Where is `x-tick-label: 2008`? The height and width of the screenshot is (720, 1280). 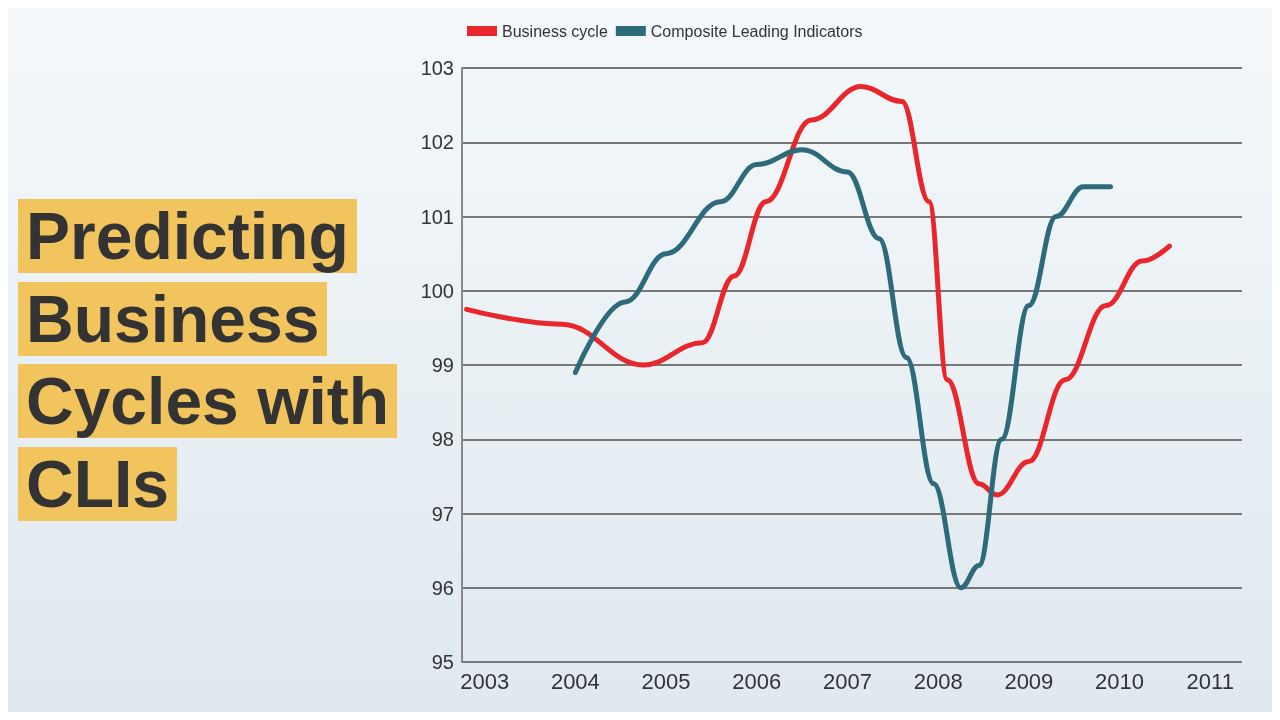 x-tick-label: 2008 is located at coordinates (938, 681).